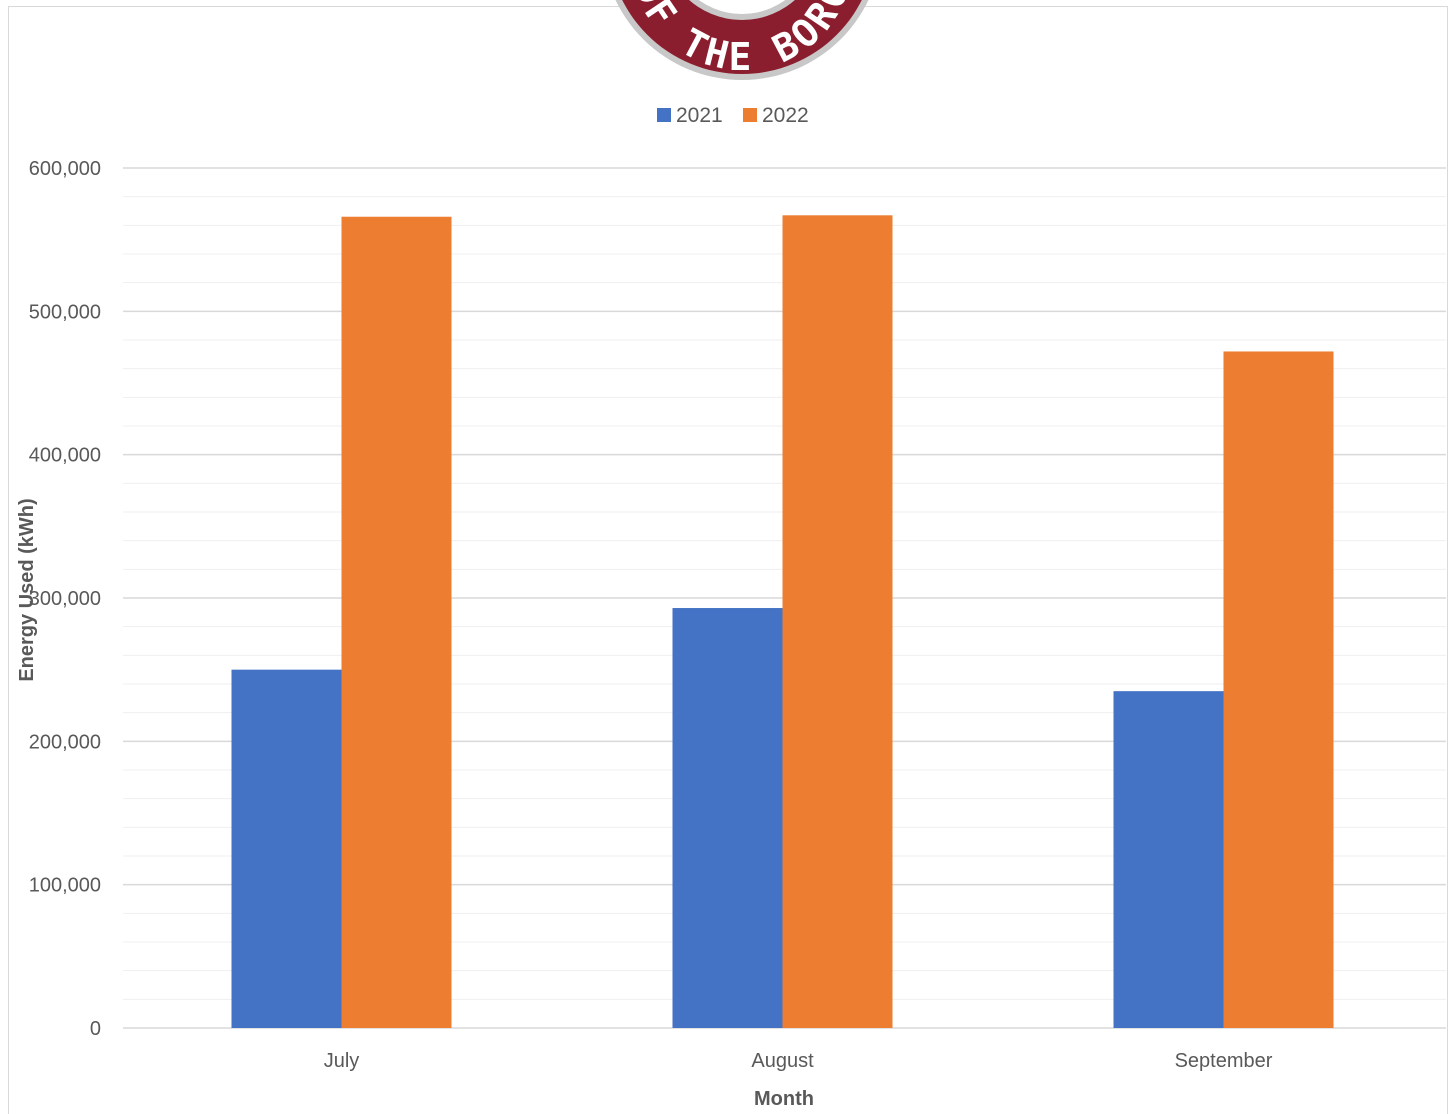  Describe the element at coordinates (65, 312) in the screenshot. I see `y-tick-label: 500,000` at that location.